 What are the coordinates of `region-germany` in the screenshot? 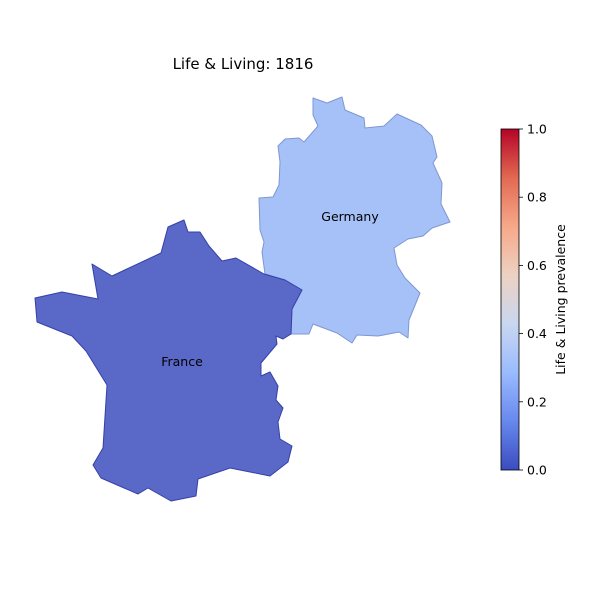 It's located at (354, 220).